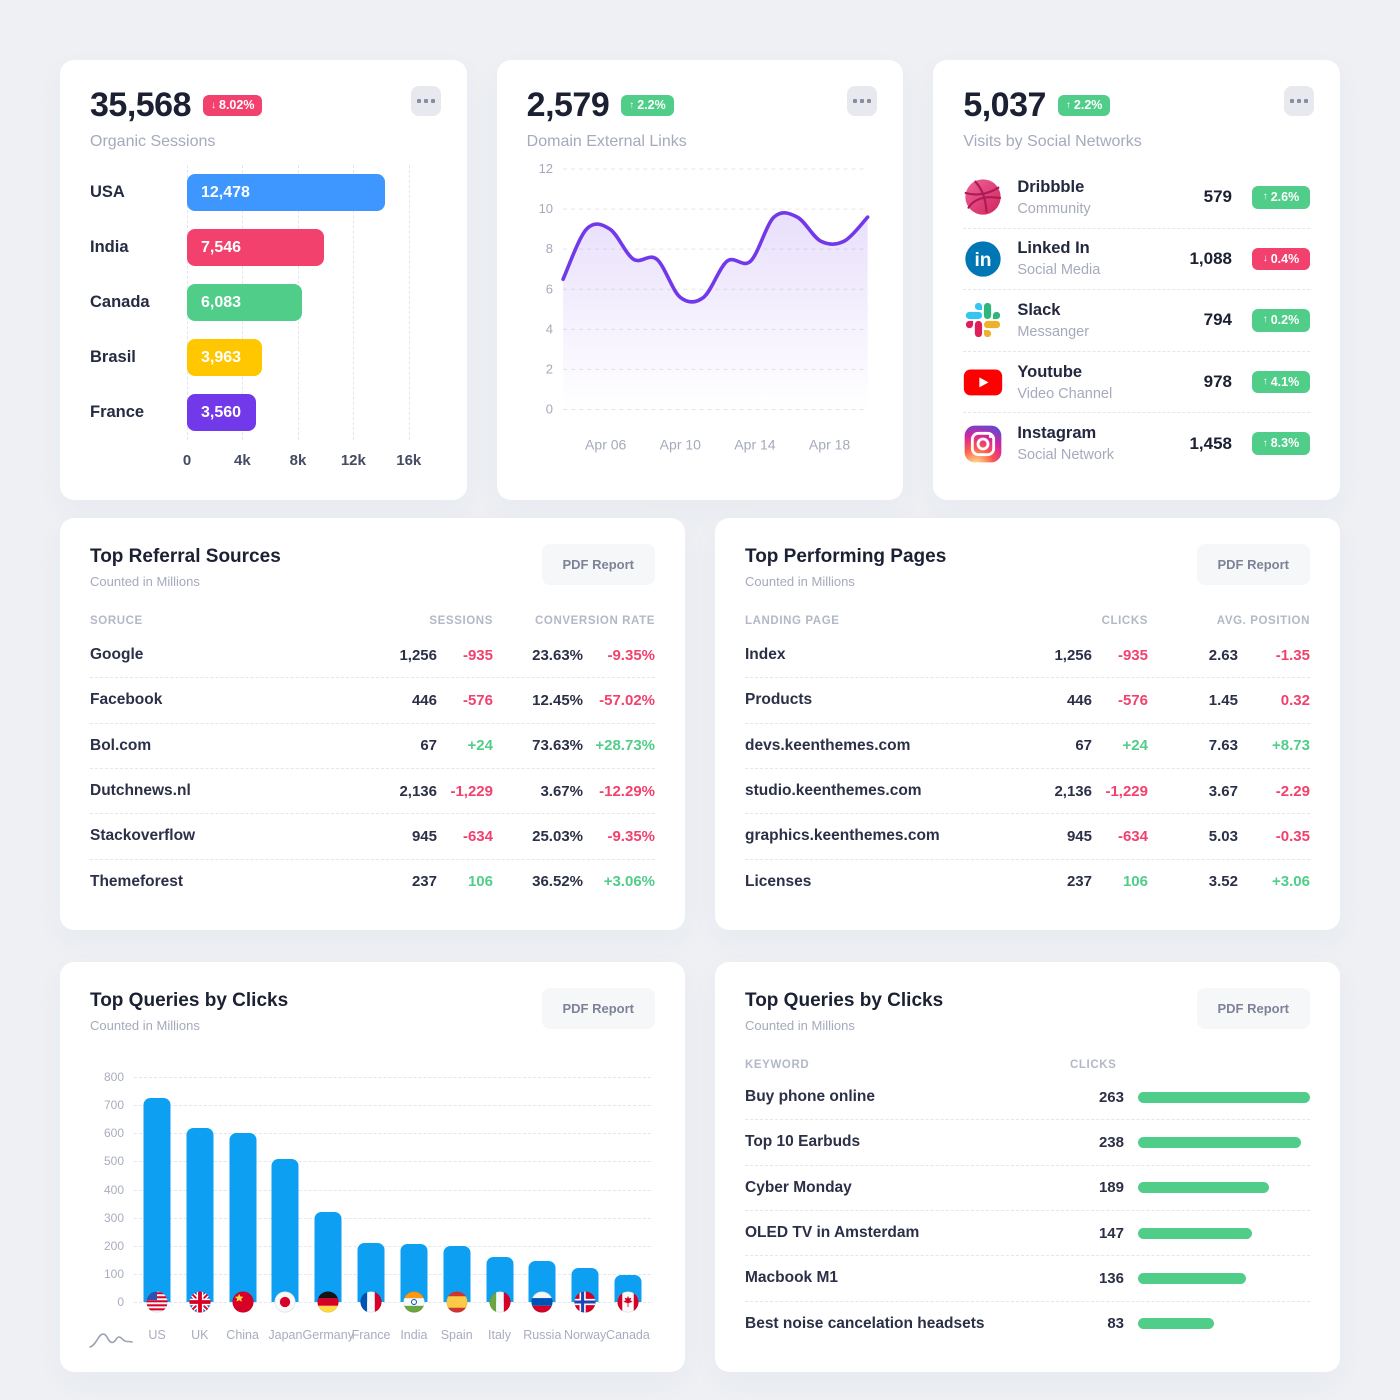  I want to click on bar-column-china: China, so click(243, 1209).